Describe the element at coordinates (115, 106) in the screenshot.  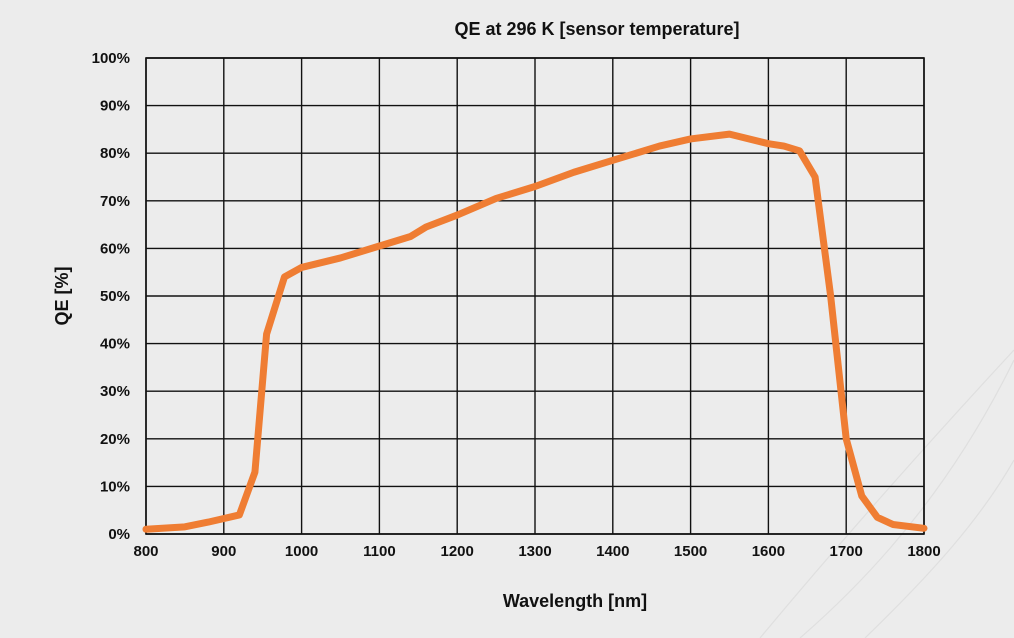
I see `y-tick-label: 90%` at that location.